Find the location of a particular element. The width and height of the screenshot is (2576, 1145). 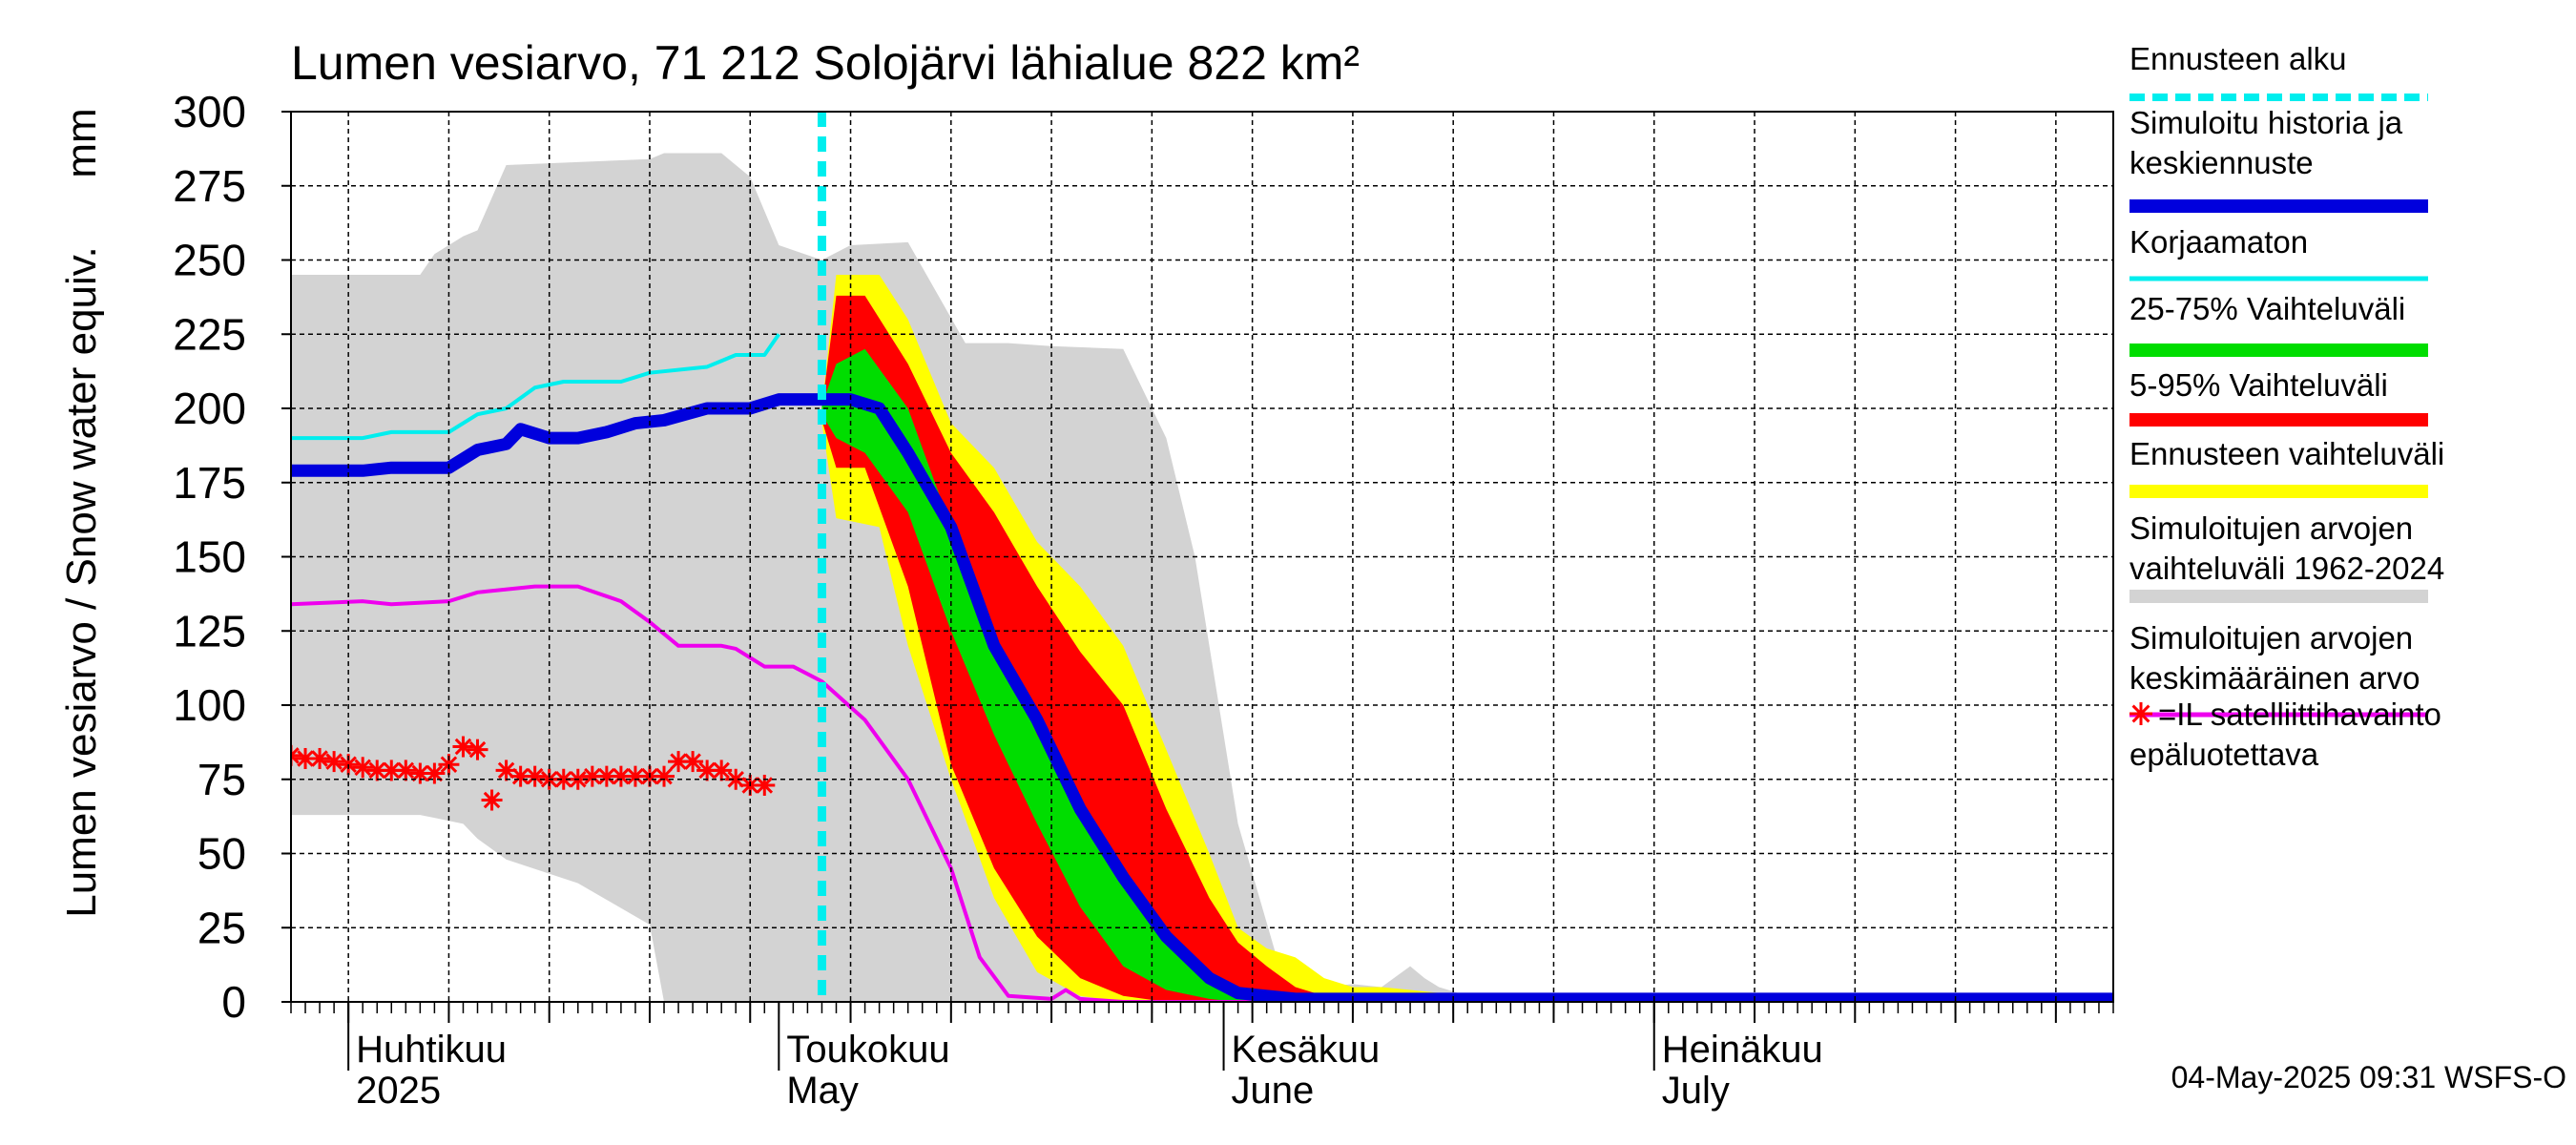

legend-label: 5-95% Vaihteluväli is located at coordinates (2258, 385).